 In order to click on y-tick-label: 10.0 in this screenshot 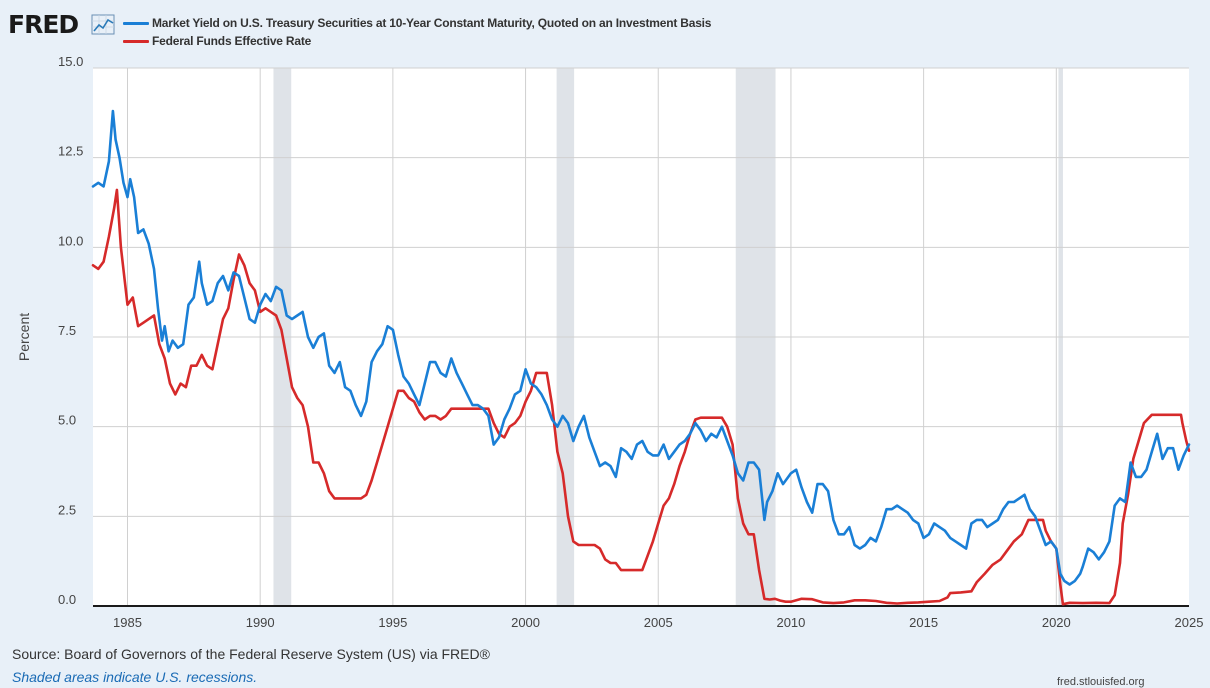, I will do `click(70, 240)`.